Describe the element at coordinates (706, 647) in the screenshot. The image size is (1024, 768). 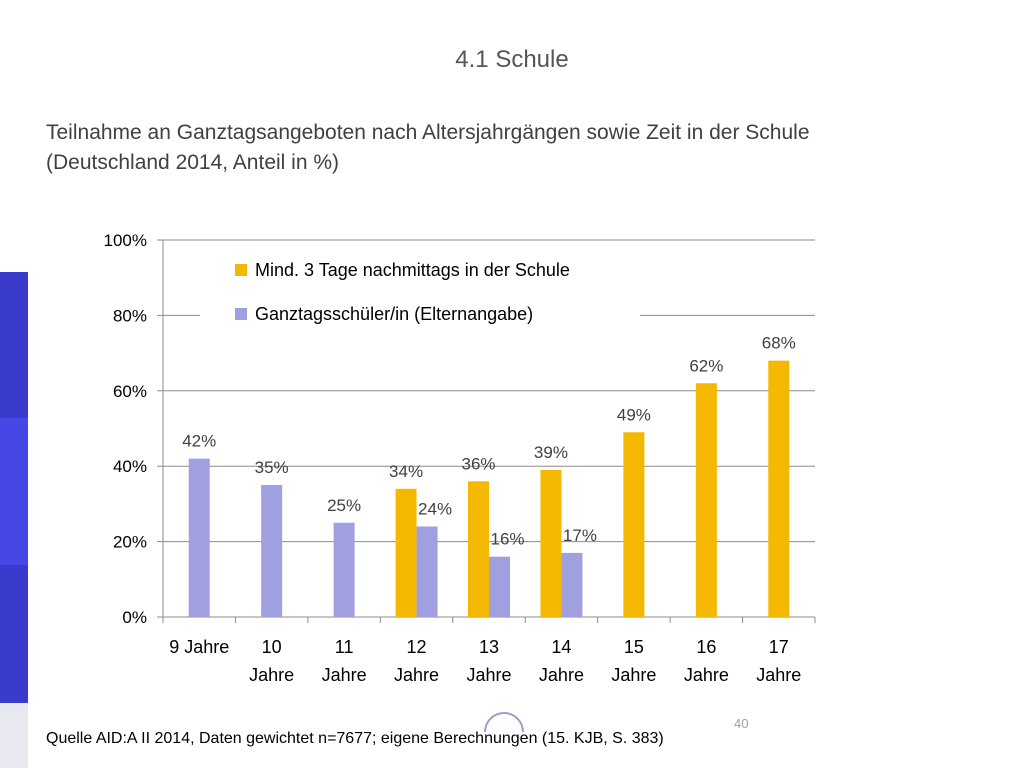
I see `x-tick-label: 16` at that location.